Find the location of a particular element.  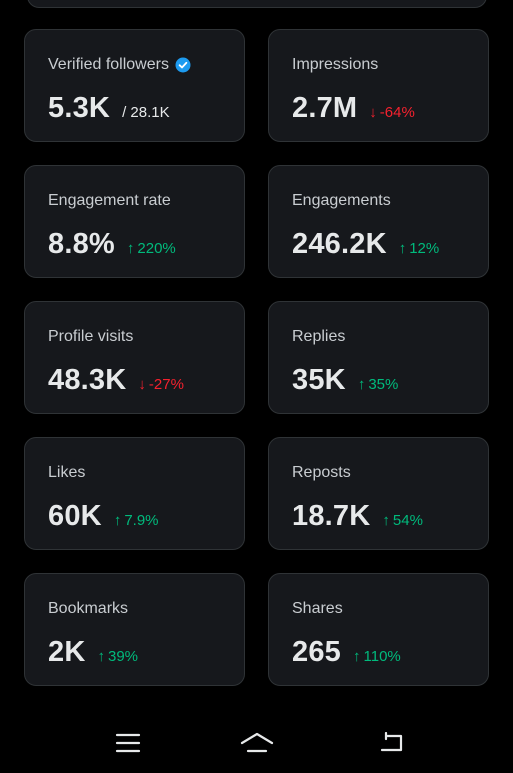

change-indicator: ↑ 54% is located at coordinates (402, 520).